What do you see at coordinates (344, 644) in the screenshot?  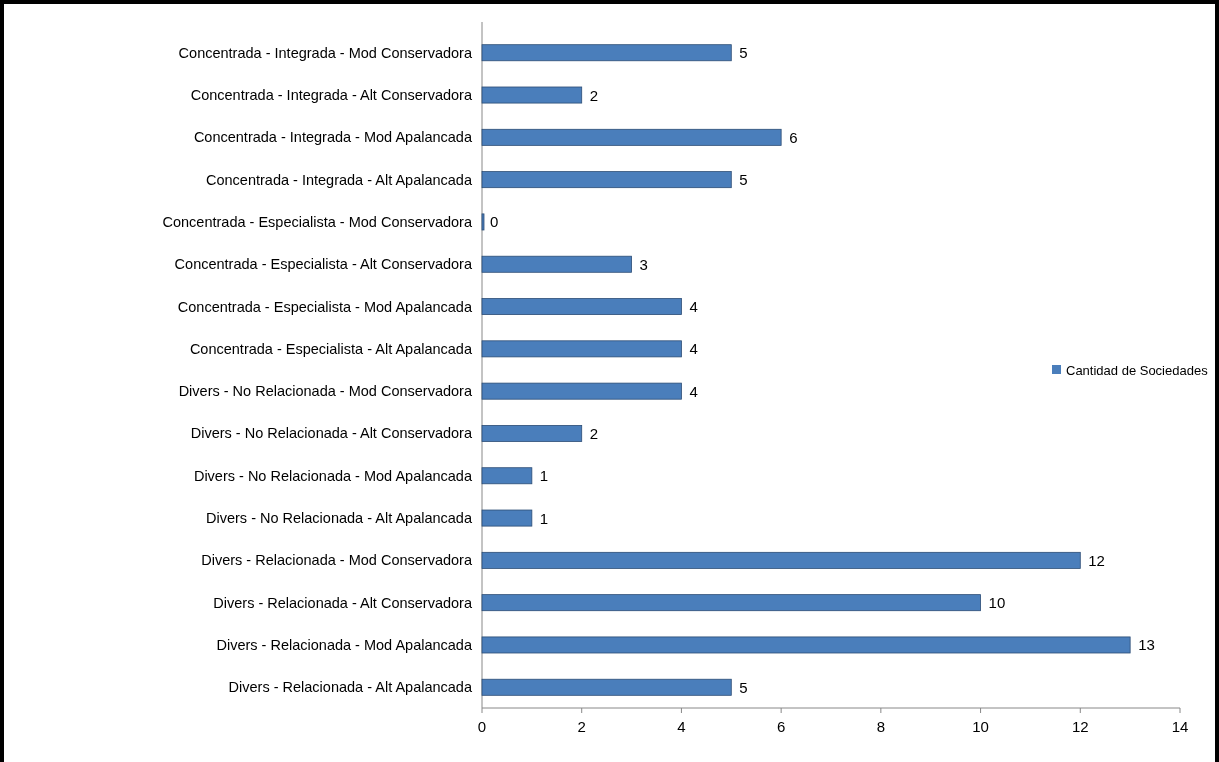 I see `y-tick-label: Divers - Relacionada - Mod Apalancada` at bounding box center [344, 644].